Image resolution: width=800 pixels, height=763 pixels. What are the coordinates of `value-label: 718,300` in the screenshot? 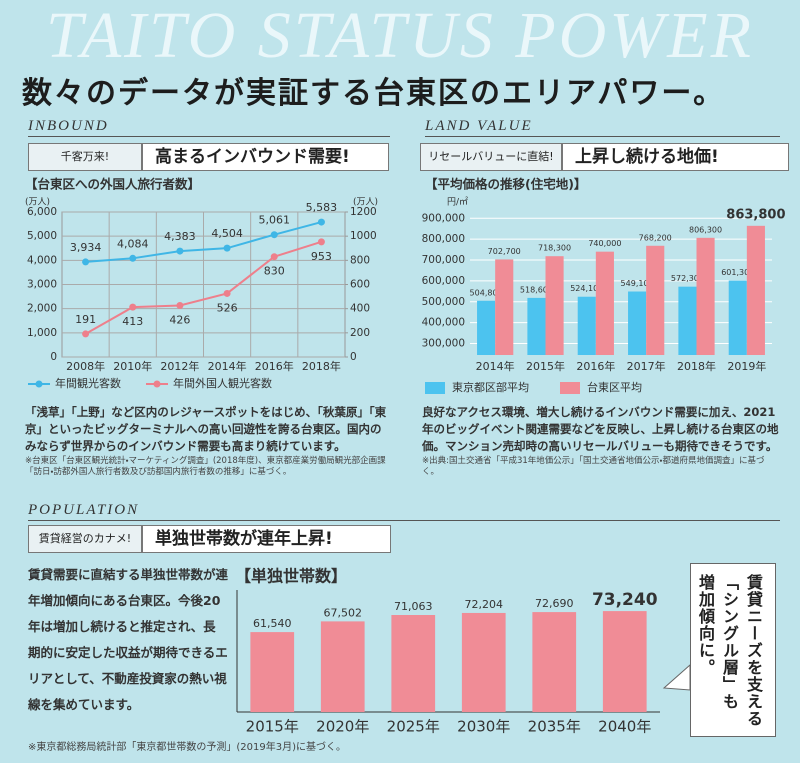 It's located at (554, 248).